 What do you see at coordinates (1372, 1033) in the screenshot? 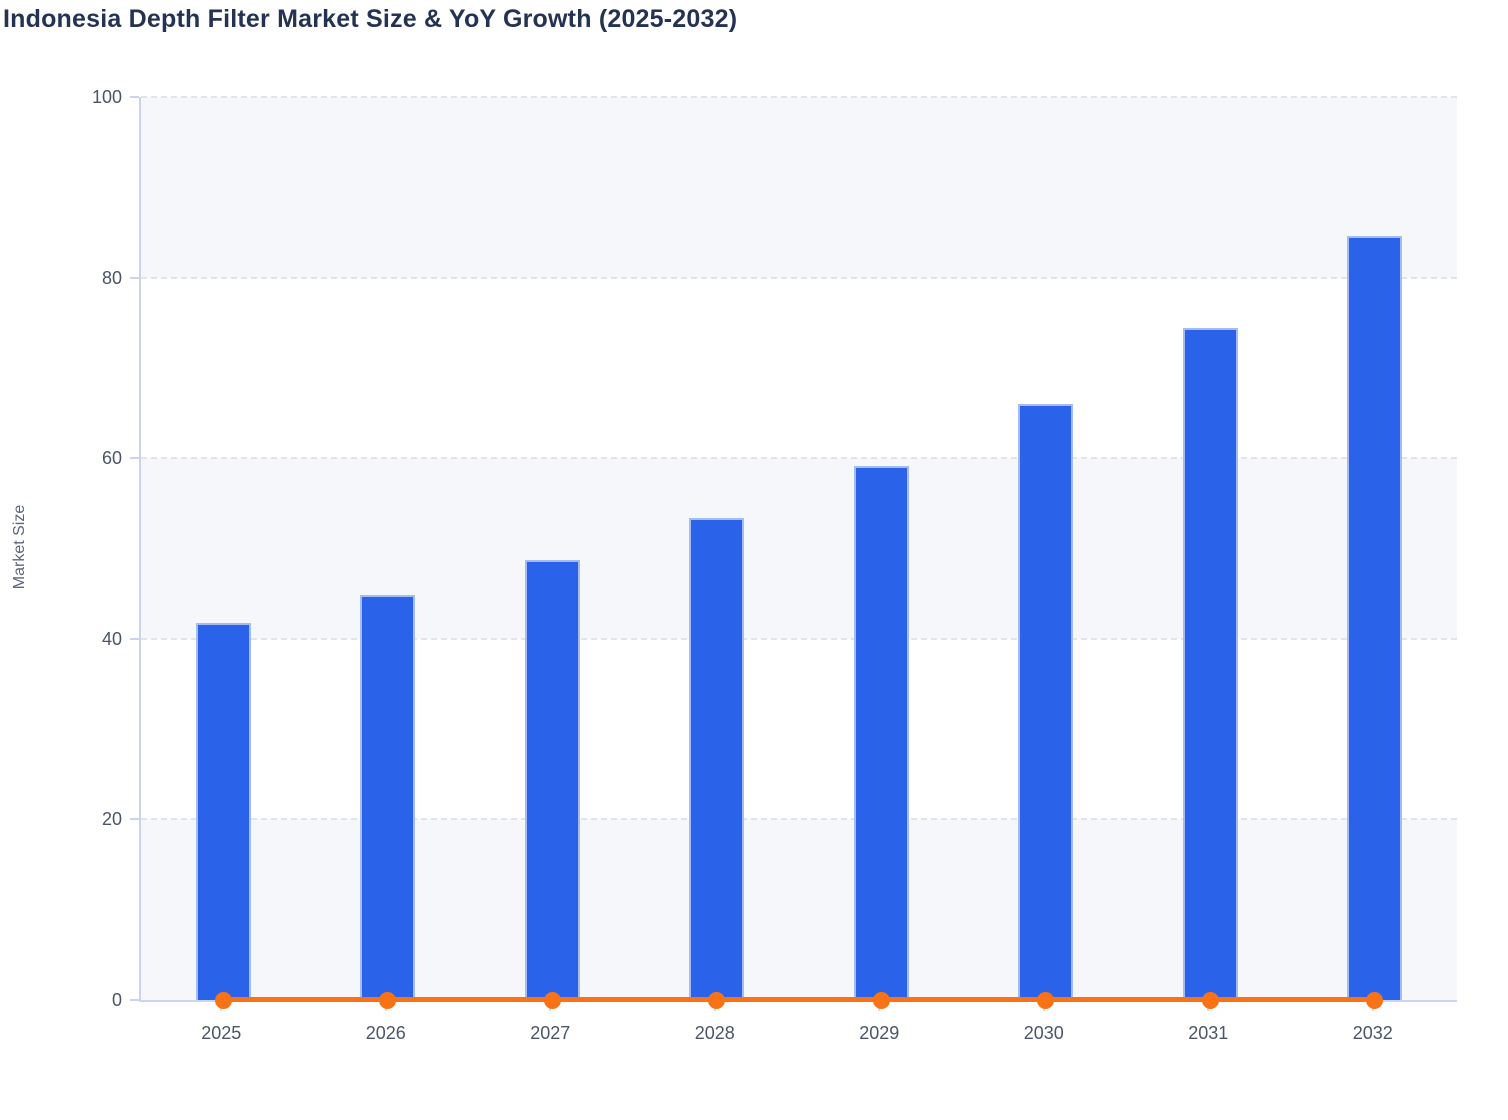
I see `x-tick-label-2032: 2032` at bounding box center [1372, 1033].